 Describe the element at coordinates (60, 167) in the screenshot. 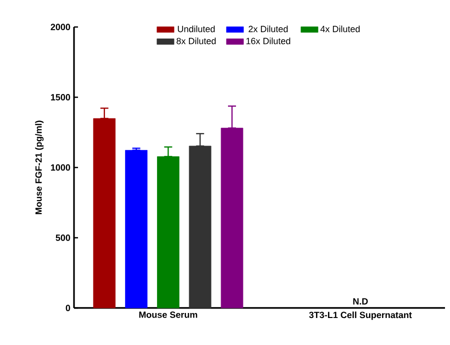

I see `y-tick-label: 1000` at that location.